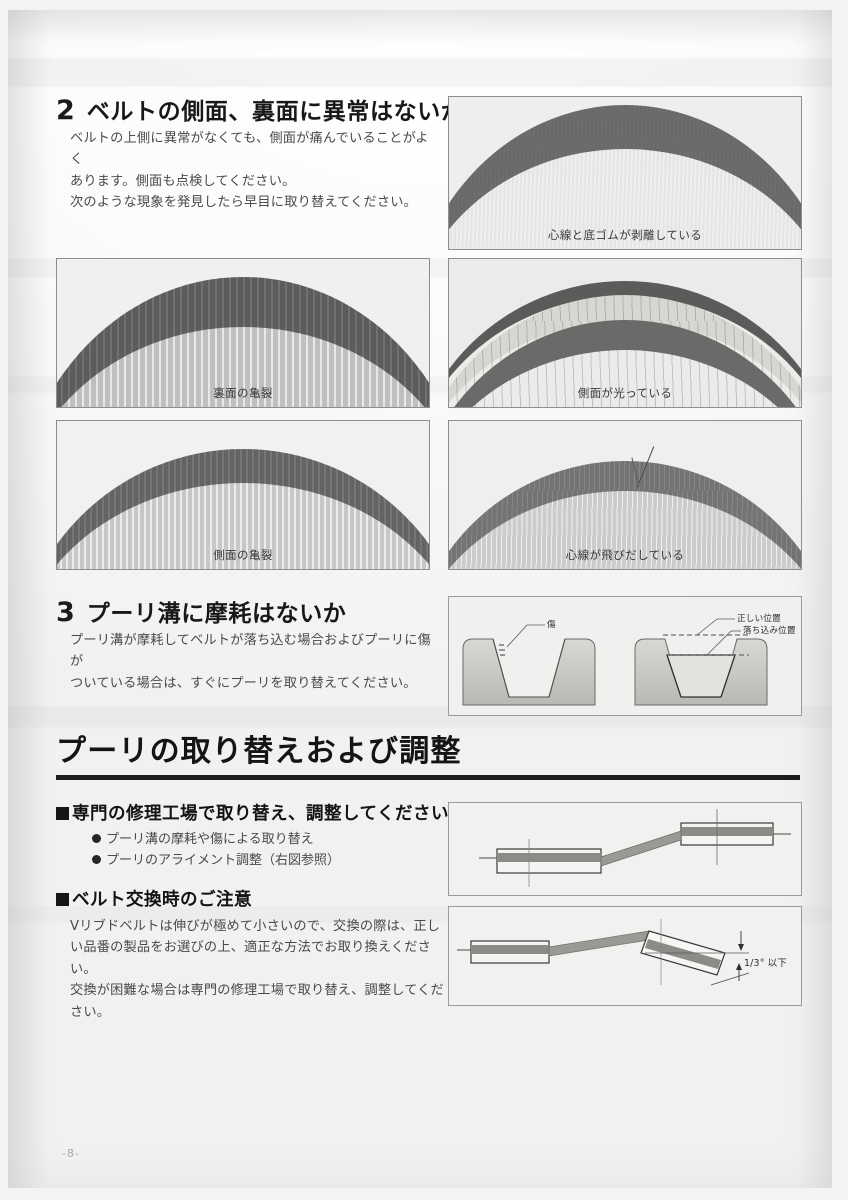 Image resolution: width=848 pixels, height=1200 pixels. I want to click on sub-heading-repair-shop-label: 専門の修理工場で取り替え、調整してください。, so click(269, 814).